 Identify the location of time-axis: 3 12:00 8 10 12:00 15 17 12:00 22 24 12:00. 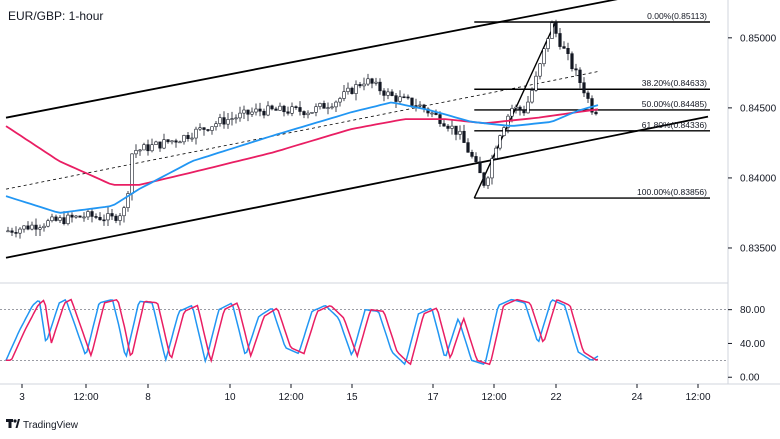
(365, 393).